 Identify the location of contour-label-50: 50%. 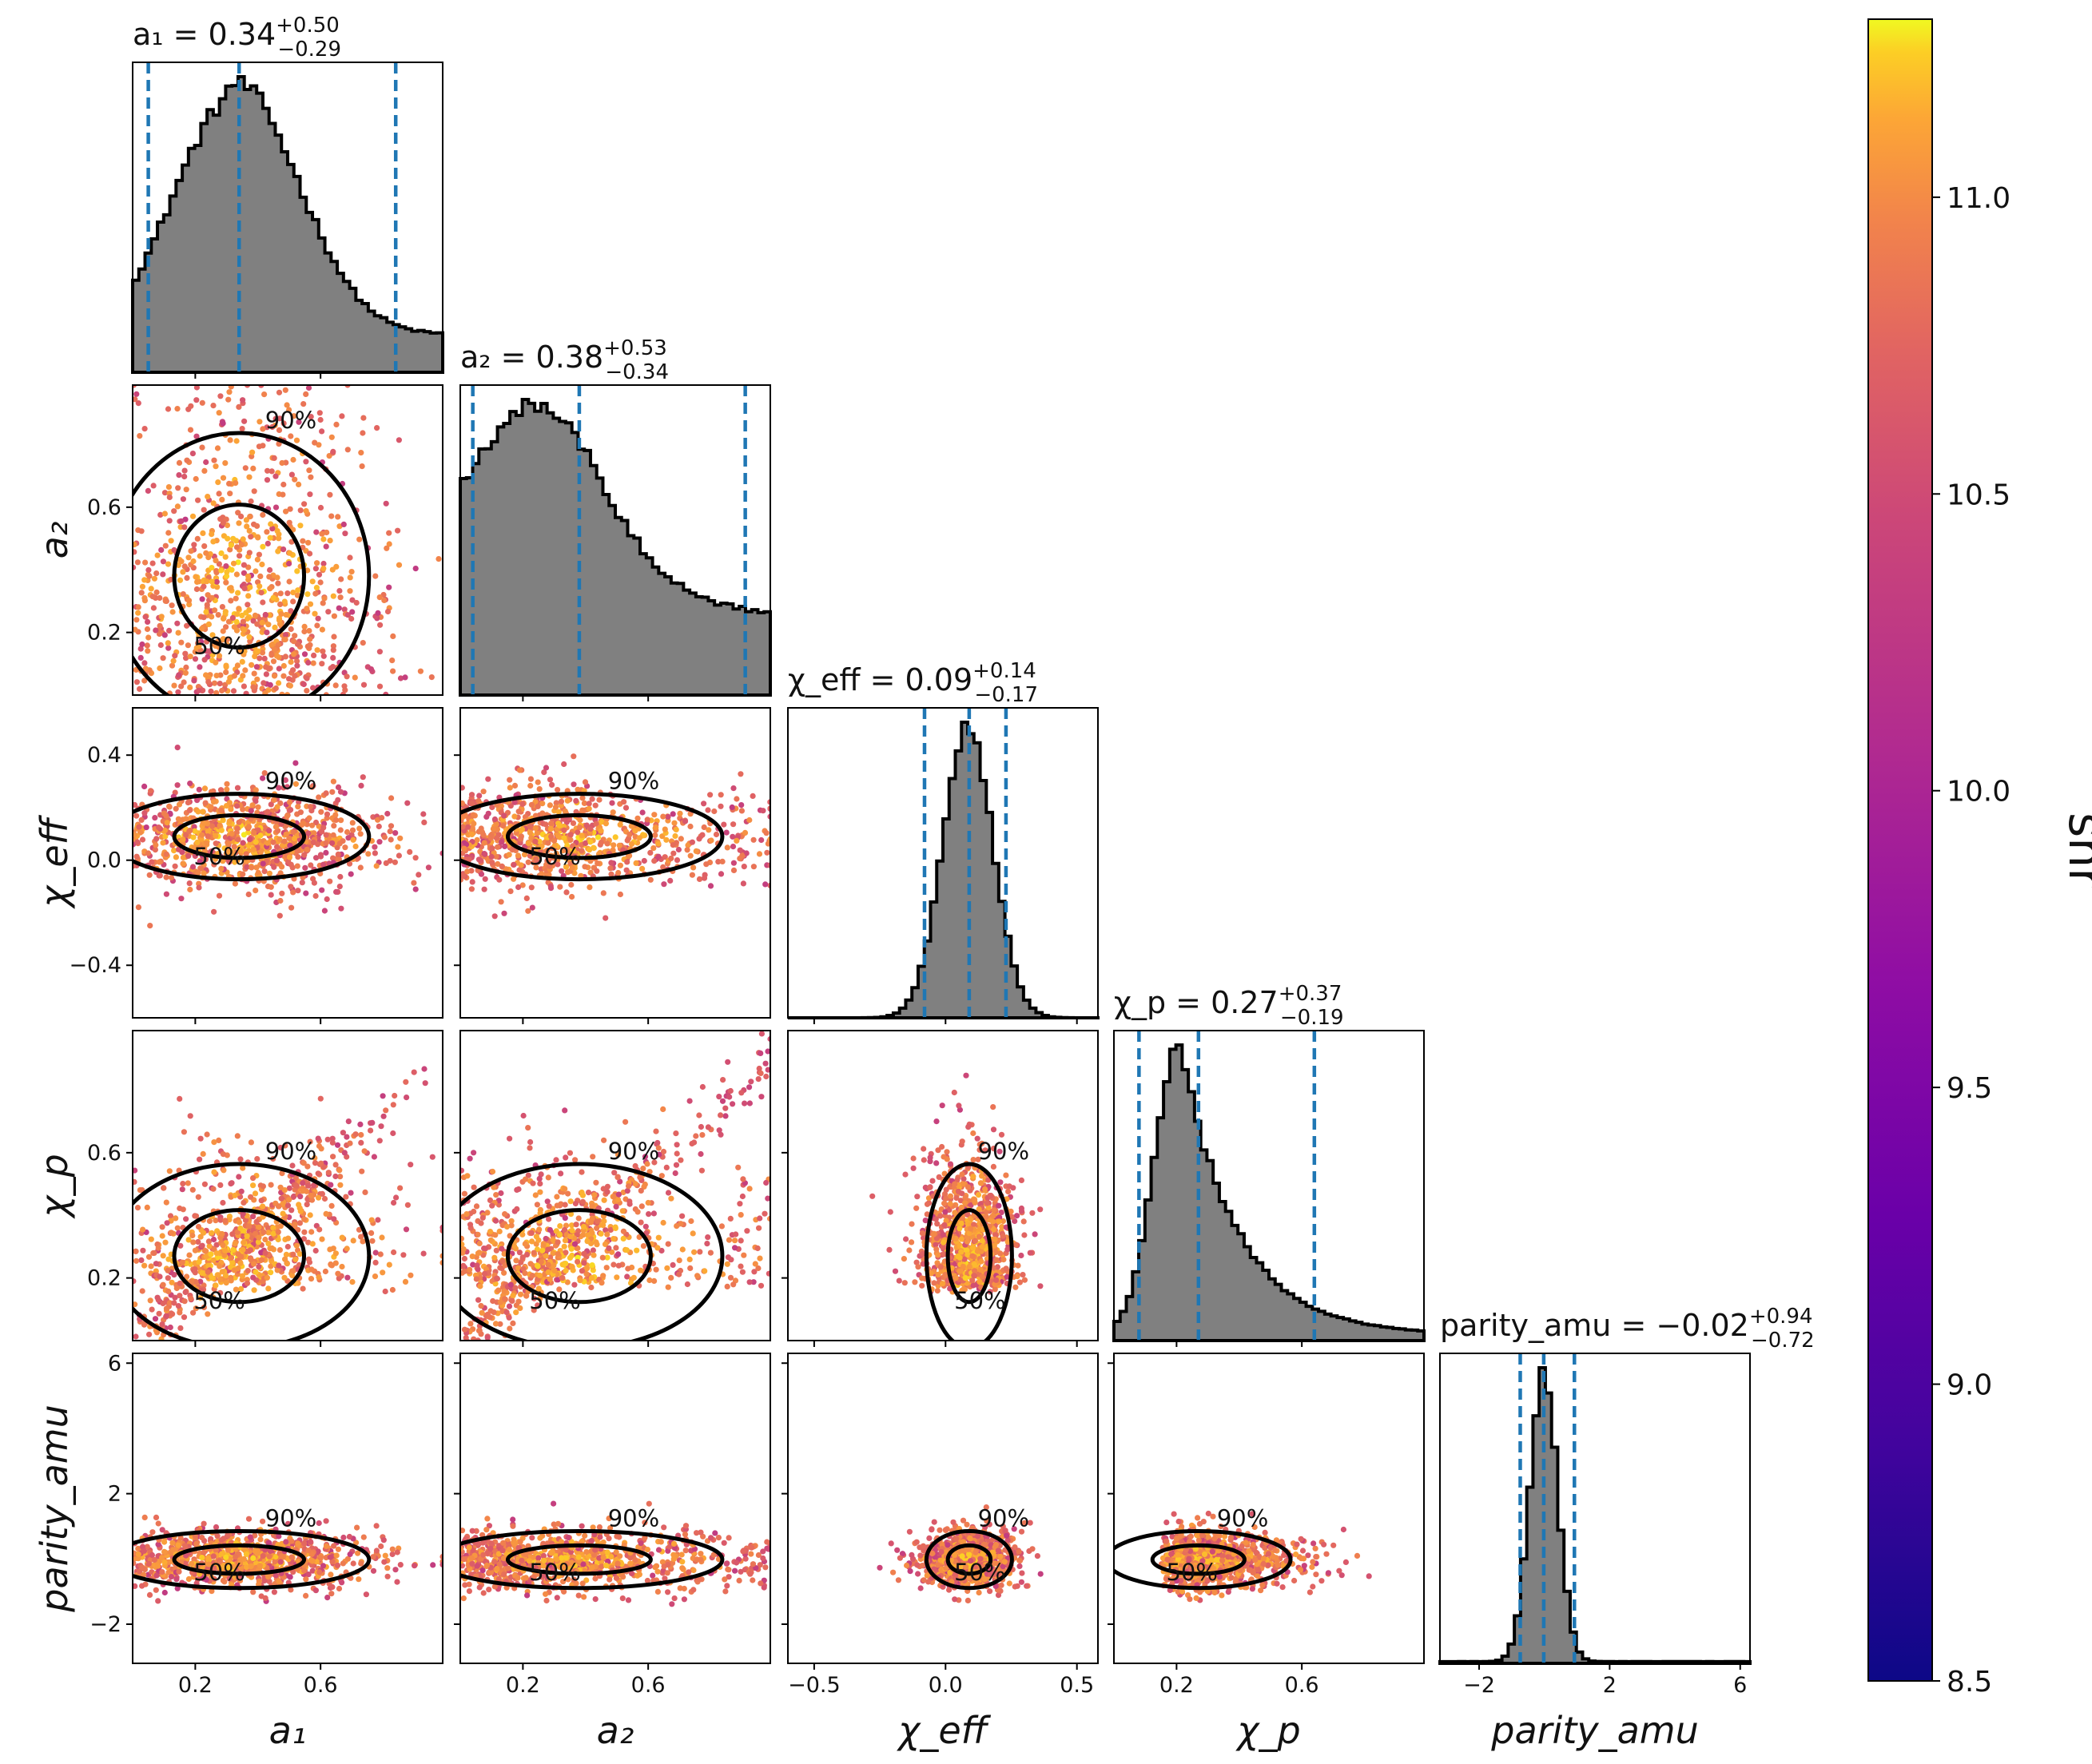
(555, 1300).